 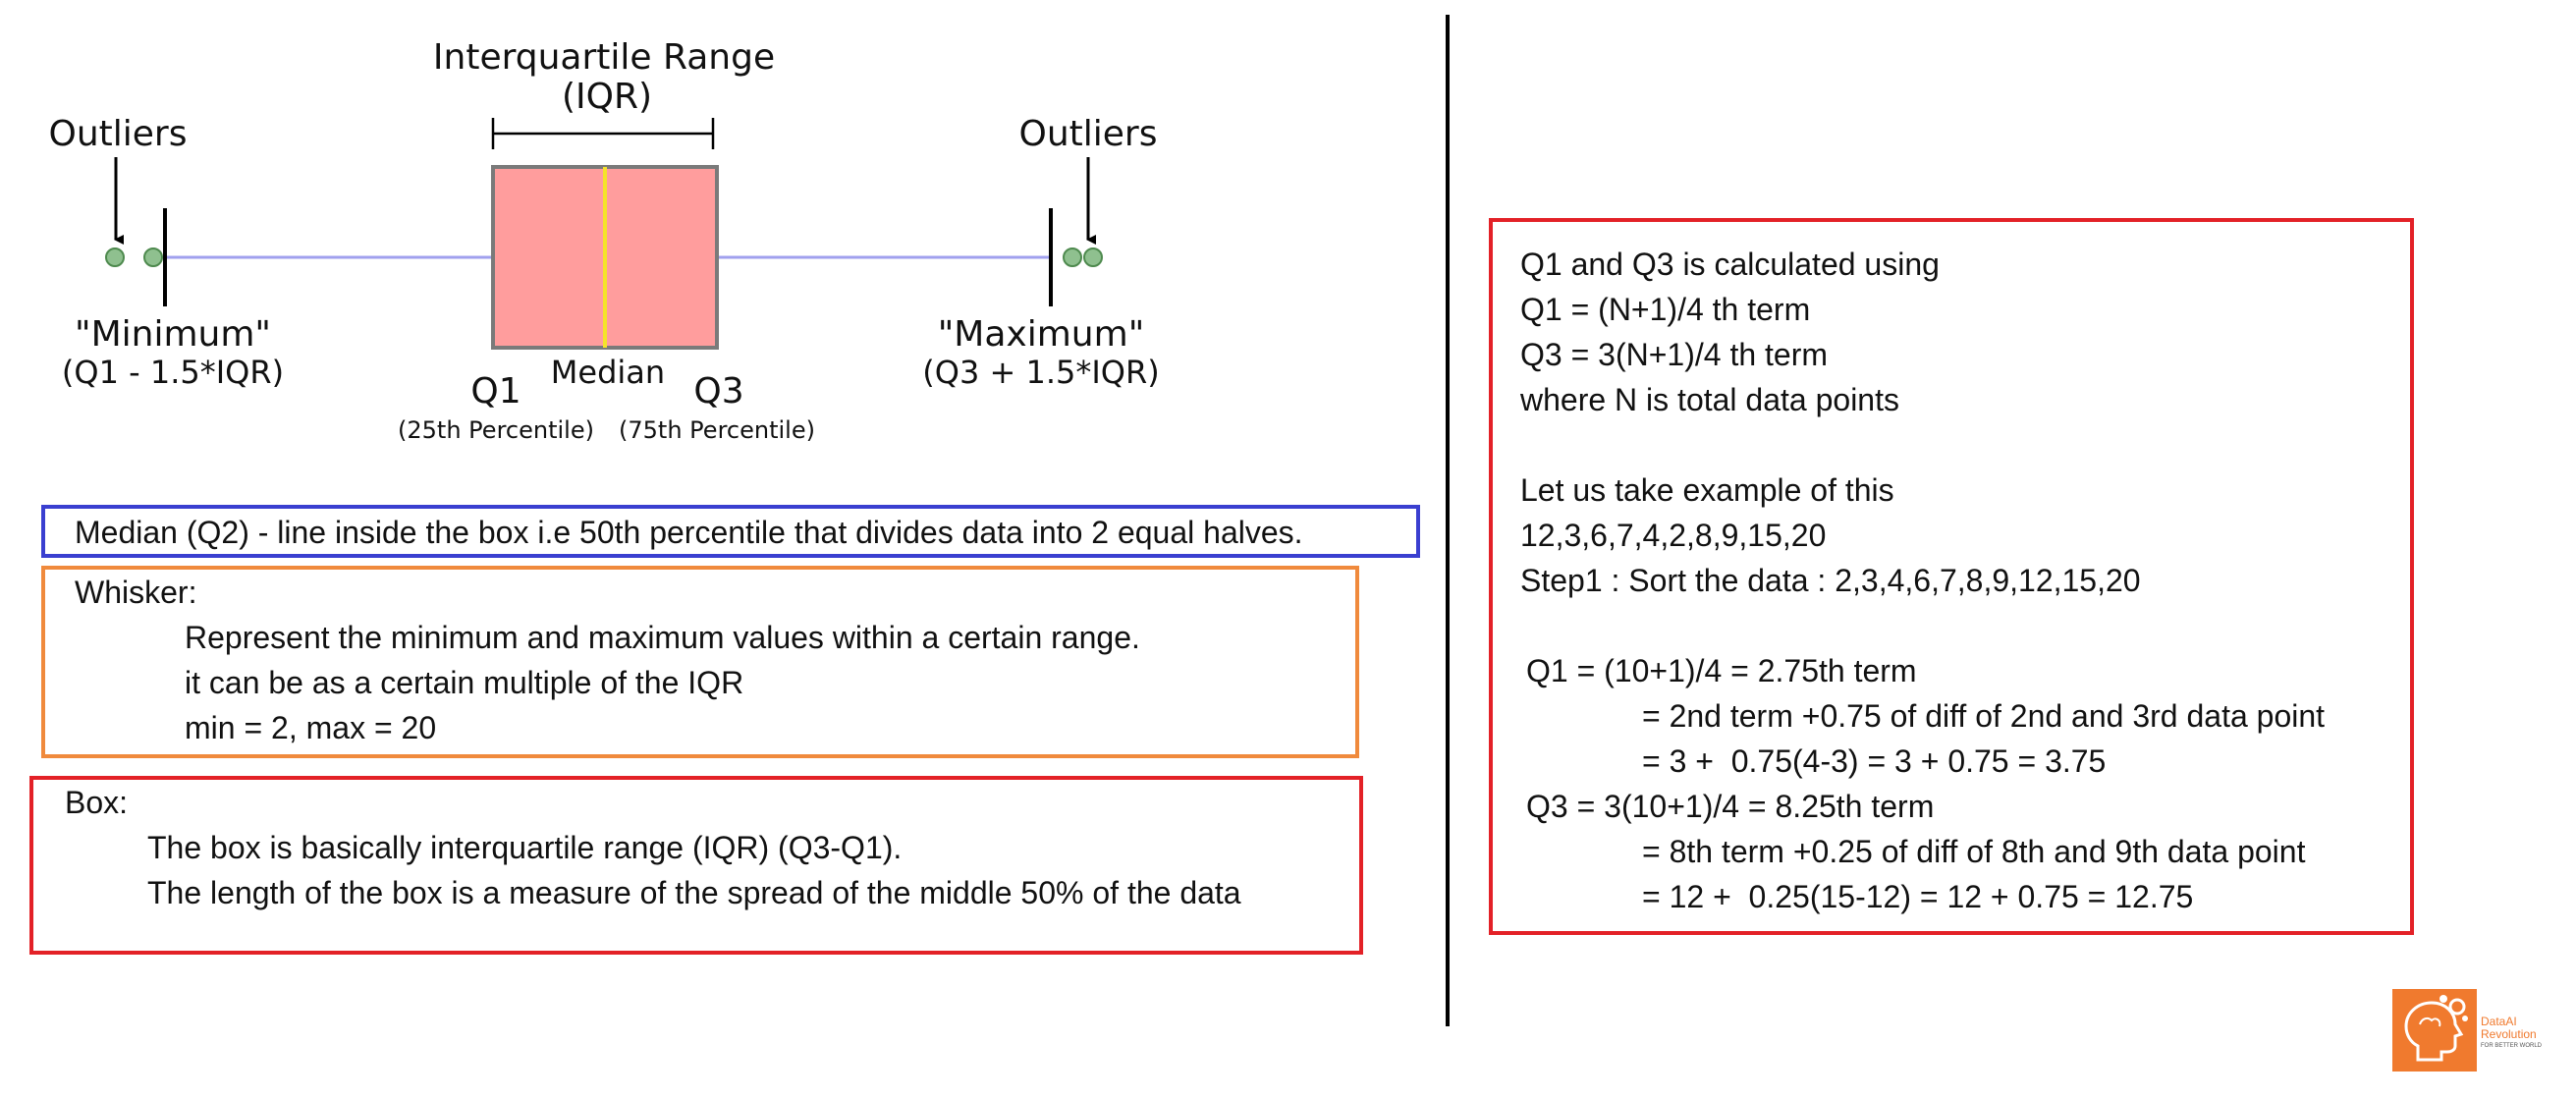 I want to click on outliers-right-label: Outliers, so click(x=1089, y=134).